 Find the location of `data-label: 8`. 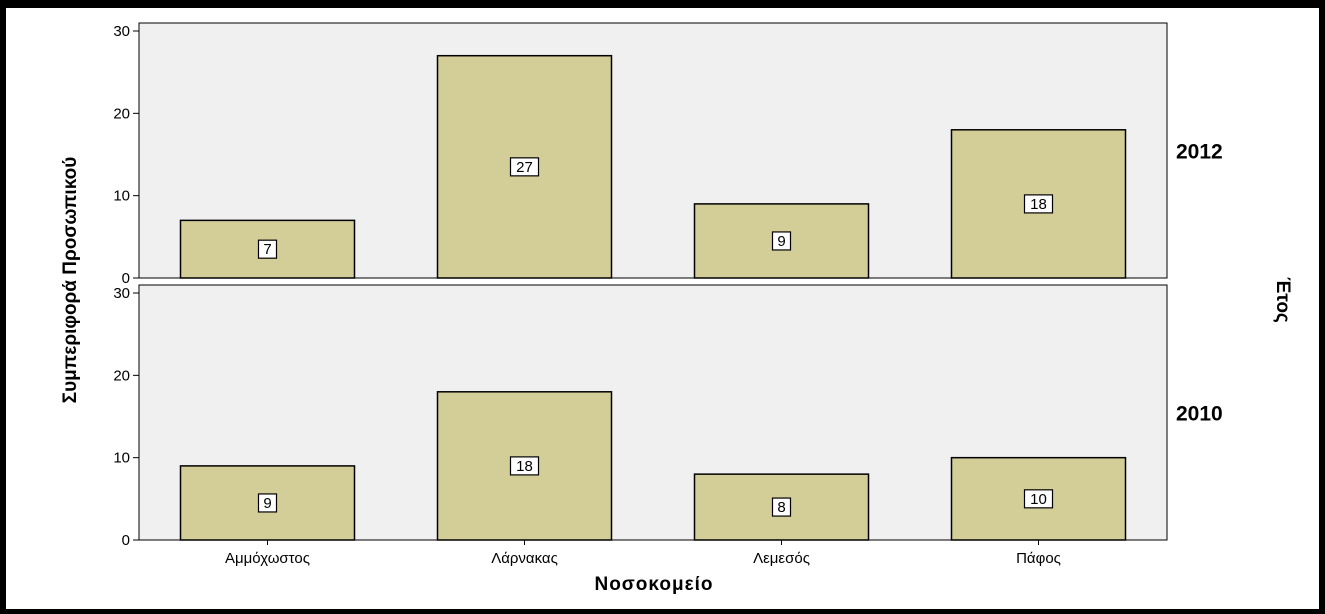

data-label: 8 is located at coordinates (781, 507).